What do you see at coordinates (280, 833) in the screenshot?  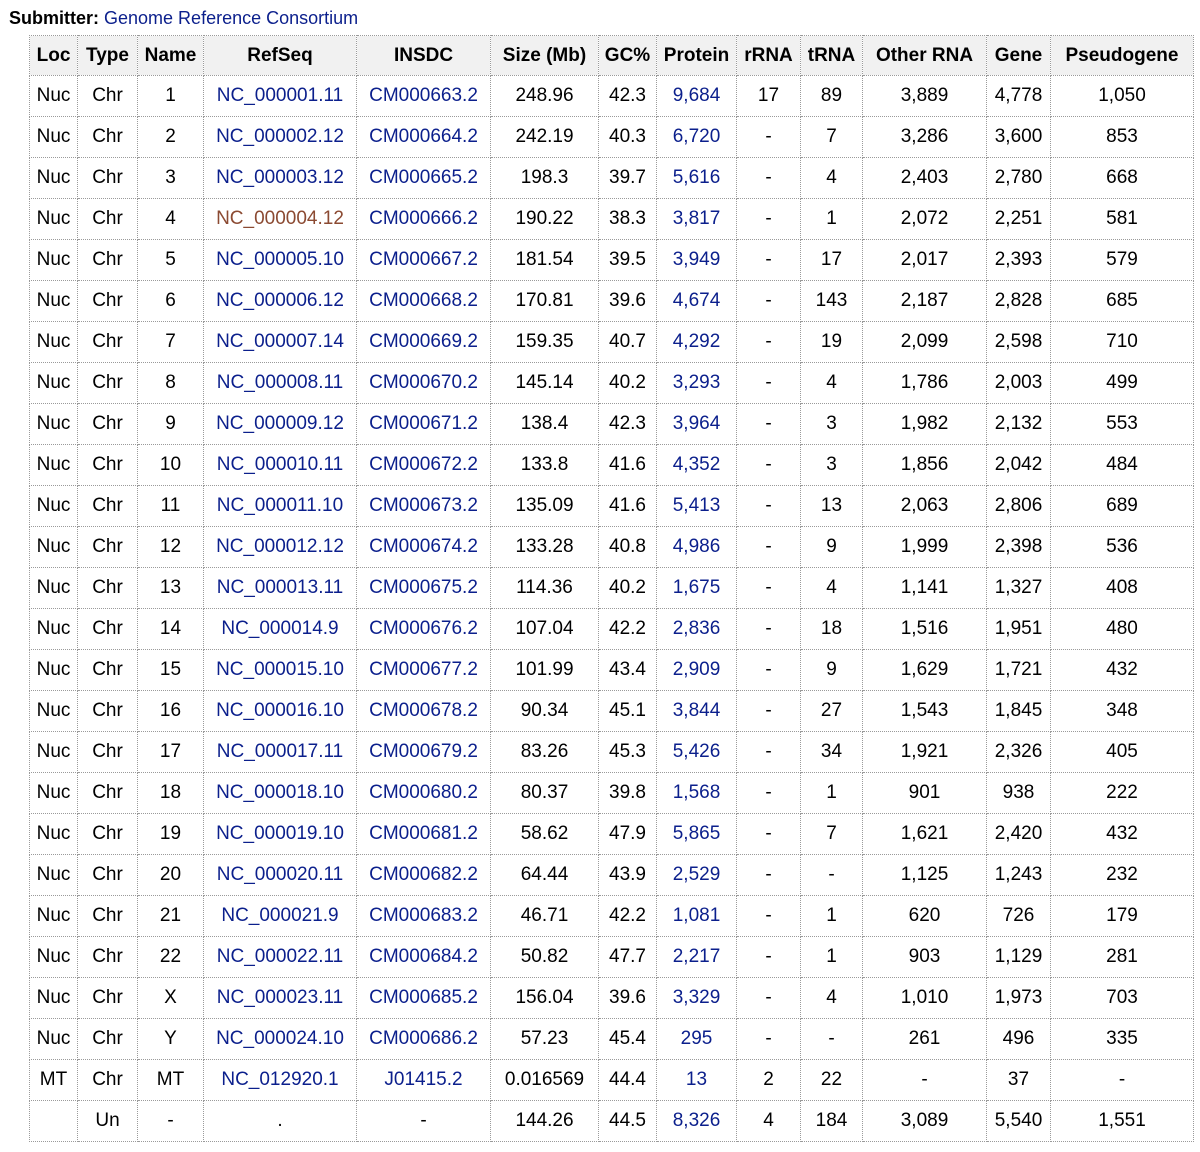 I see `refseq-link: NC_000019.10` at bounding box center [280, 833].